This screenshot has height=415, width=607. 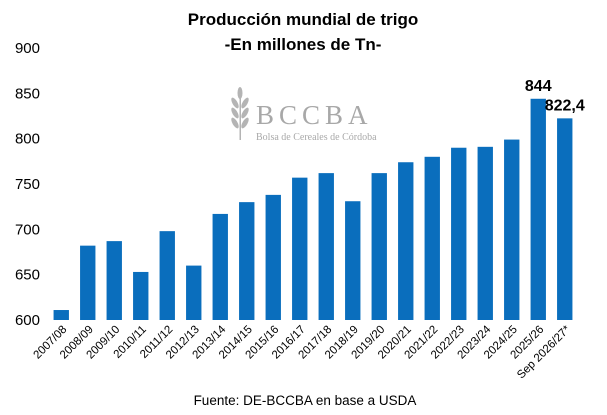 What do you see at coordinates (305, 400) in the screenshot?
I see `source-note: Fuente: DE-BCCBA en base a USDA` at bounding box center [305, 400].